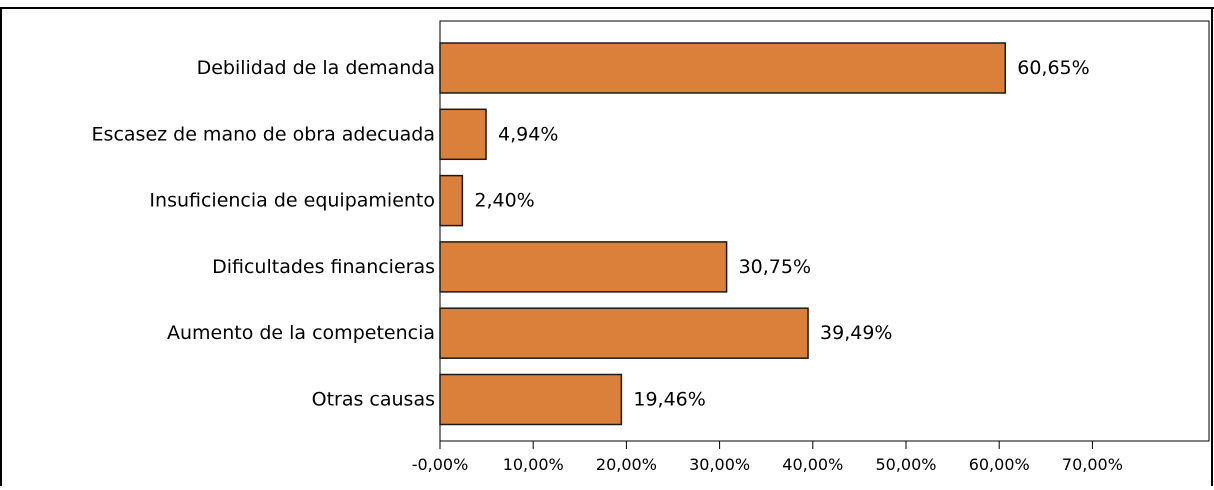 Image resolution: width=1214 pixels, height=490 pixels. I want to click on category-label: Insuficiencia de equipamiento, so click(292, 201).